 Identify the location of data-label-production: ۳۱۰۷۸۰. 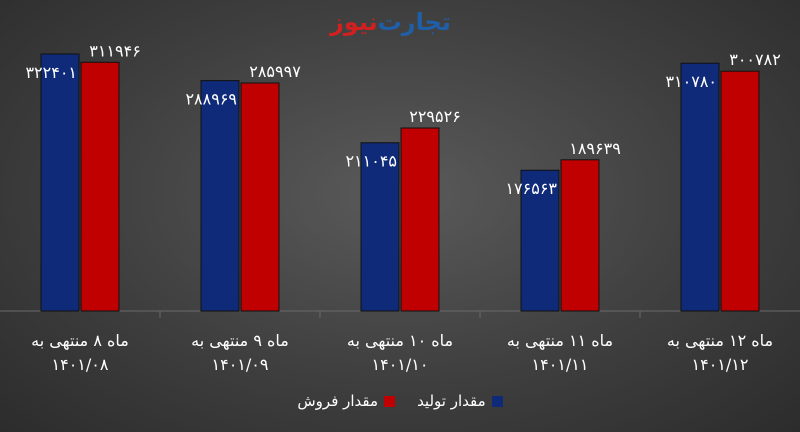
(691, 81).